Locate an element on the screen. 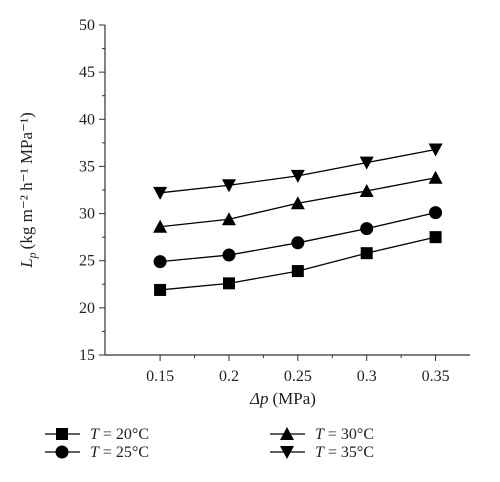 The width and height of the screenshot is (500, 482). y-axis-ticks: 15 20 25 30 35 40 45 50 is located at coordinates (92, 190).